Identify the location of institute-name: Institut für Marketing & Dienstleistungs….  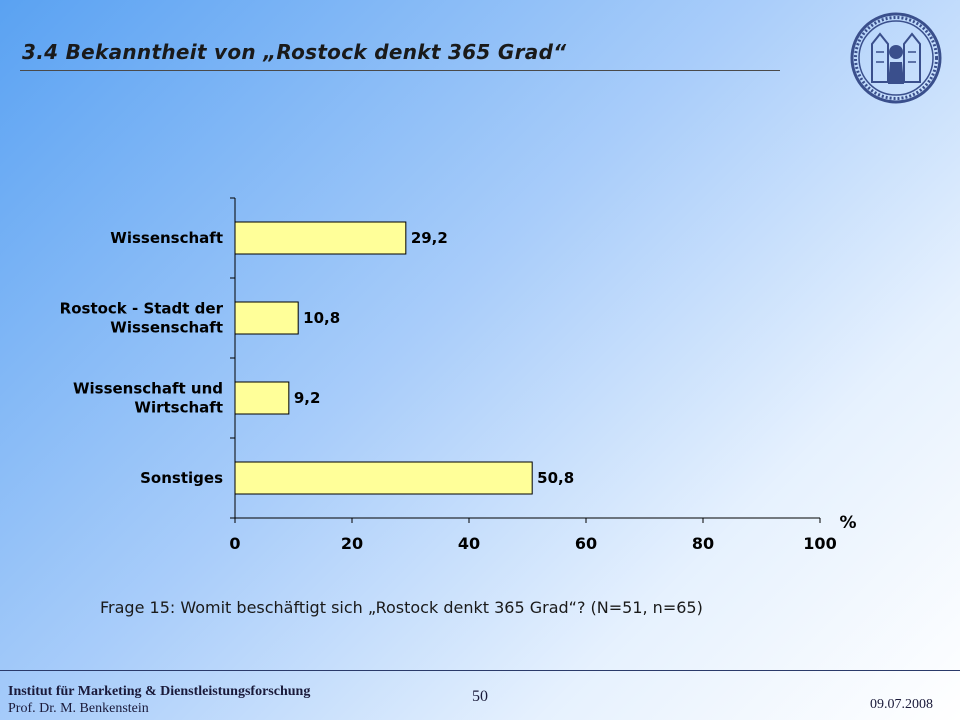
(159, 691).